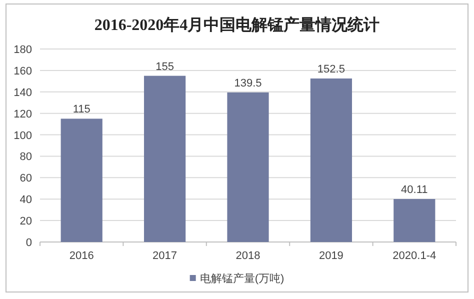 This screenshot has height=299, width=474. I want to click on y-tick-label: 160, so click(23, 71).